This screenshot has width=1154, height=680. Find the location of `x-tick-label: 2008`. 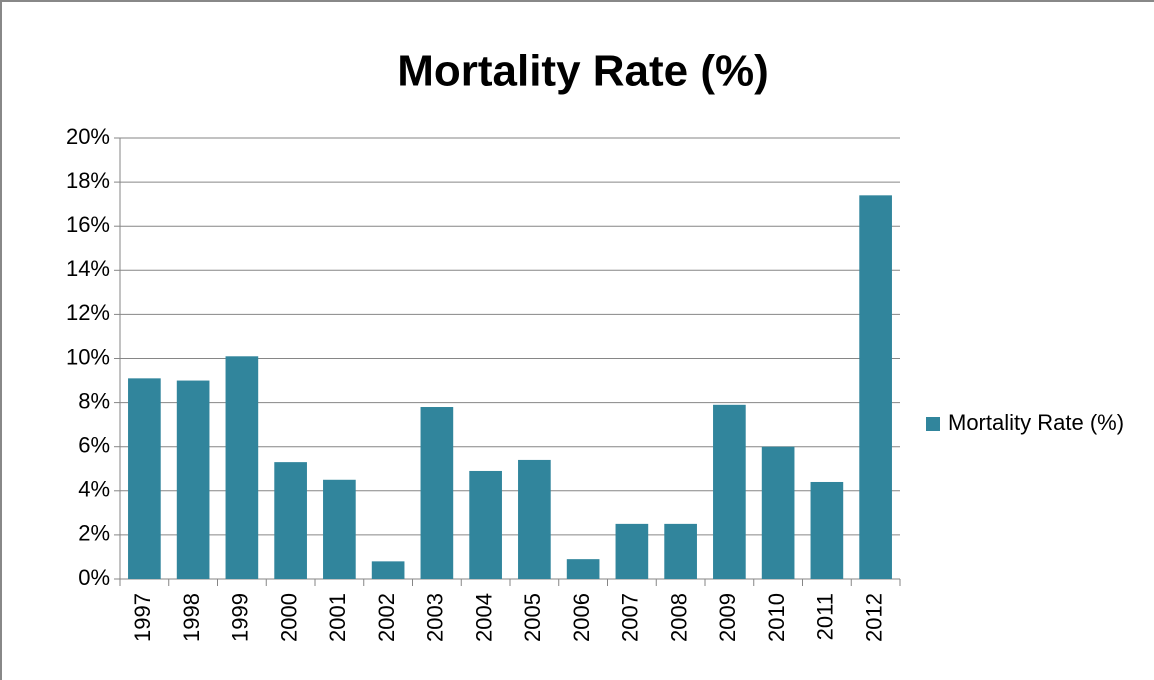

x-tick-label: 2008 is located at coordinates (678, 617).